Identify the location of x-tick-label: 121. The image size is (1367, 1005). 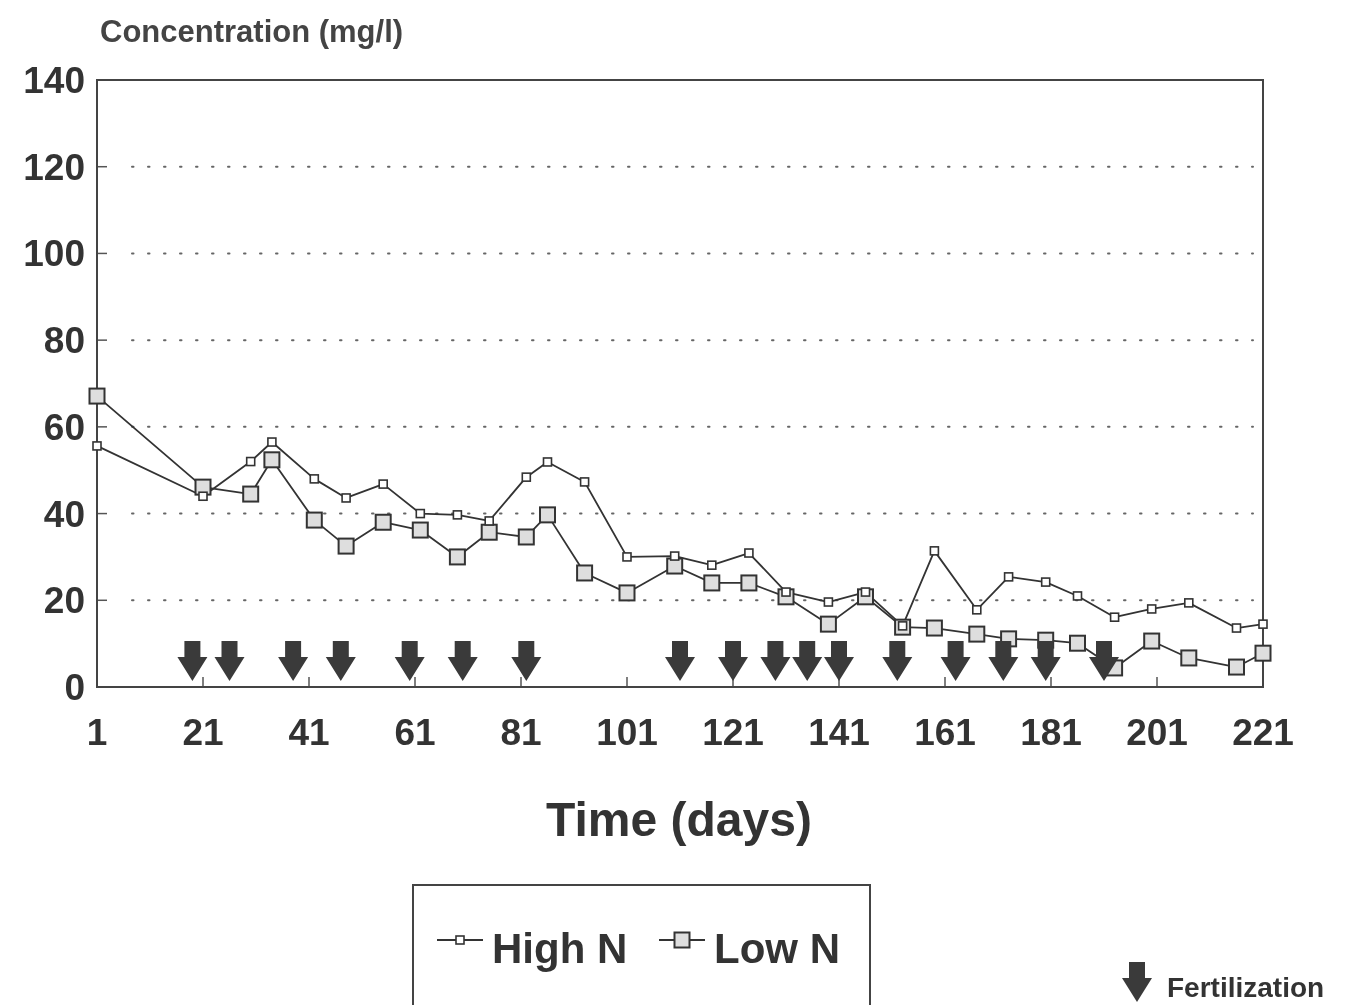
(733, 732).